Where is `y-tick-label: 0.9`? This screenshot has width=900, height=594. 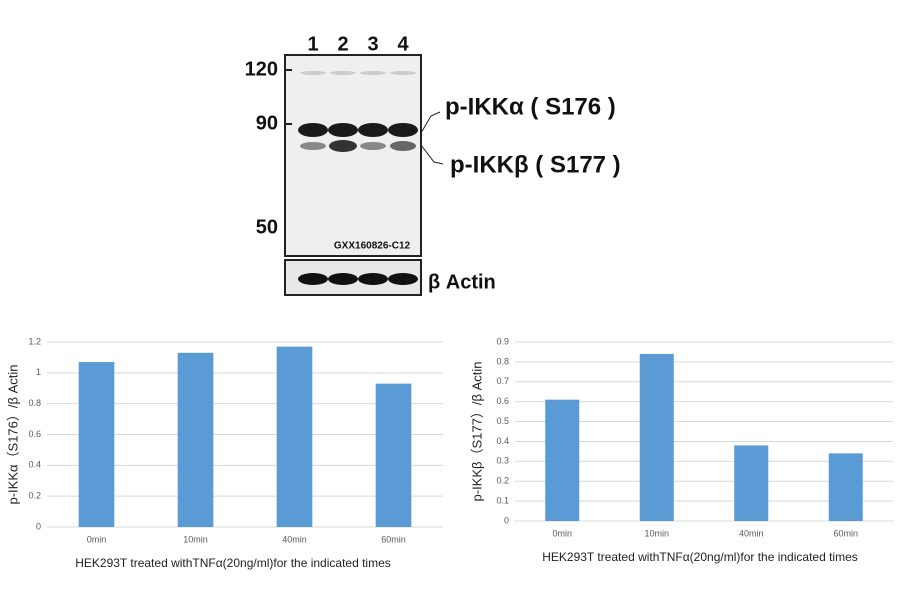 y-tick-label: 0.9 is located at coordinates (502, 341).